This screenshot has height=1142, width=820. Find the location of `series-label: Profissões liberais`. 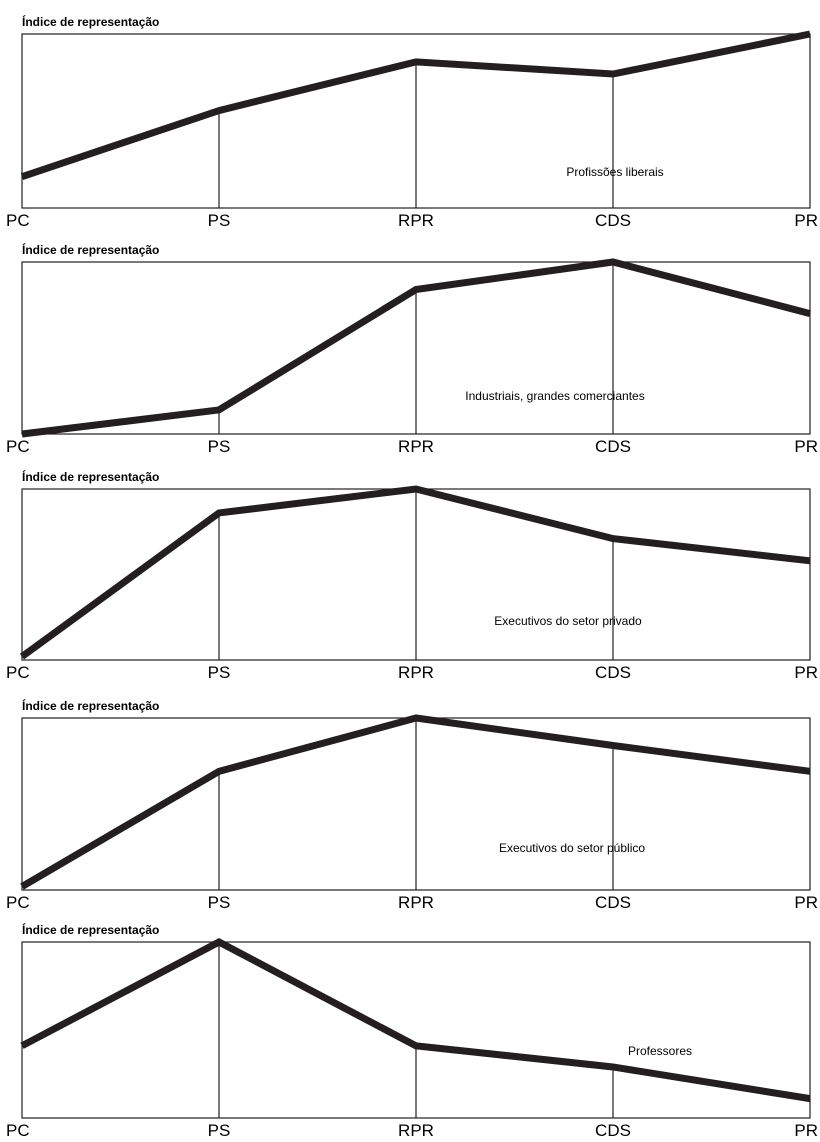

series-label: Profissões liberais is located at coordinates (614, 172).